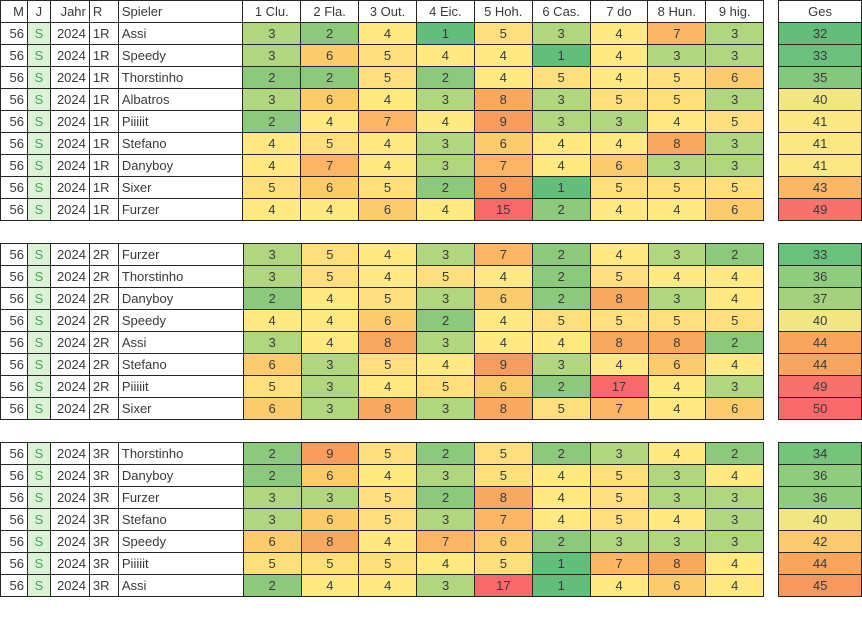 The image size is (862, 625). Describe the element at coordinates (180, 11) in the screenshot. I see `col-header-spieler: Spieler` at that location.